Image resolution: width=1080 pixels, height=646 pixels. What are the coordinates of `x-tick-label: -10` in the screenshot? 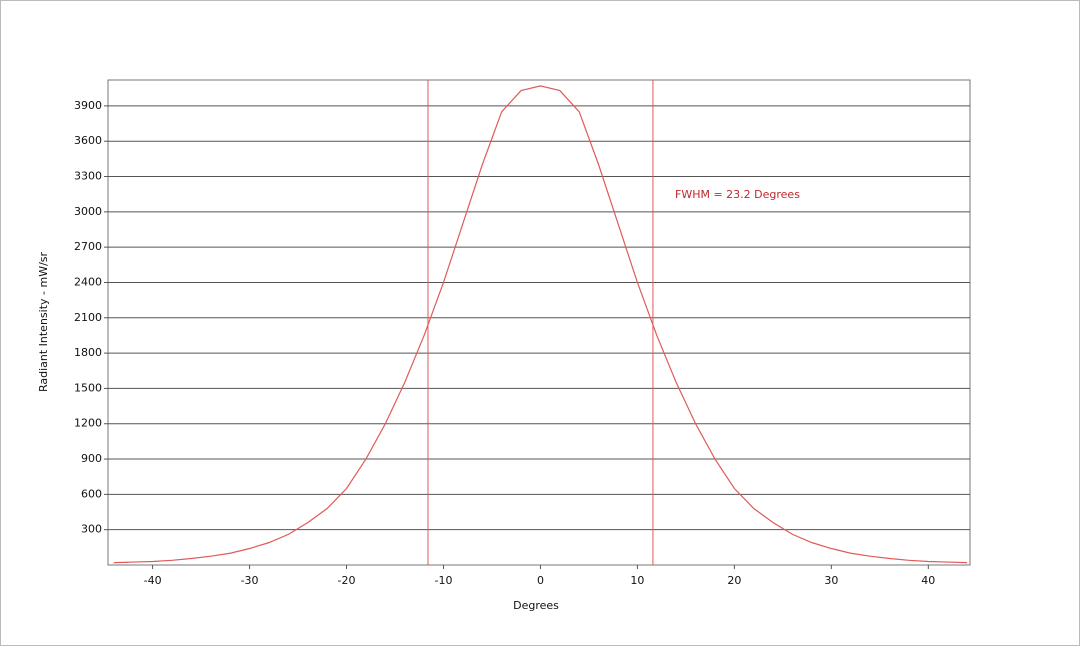 It's located at (444, 580).